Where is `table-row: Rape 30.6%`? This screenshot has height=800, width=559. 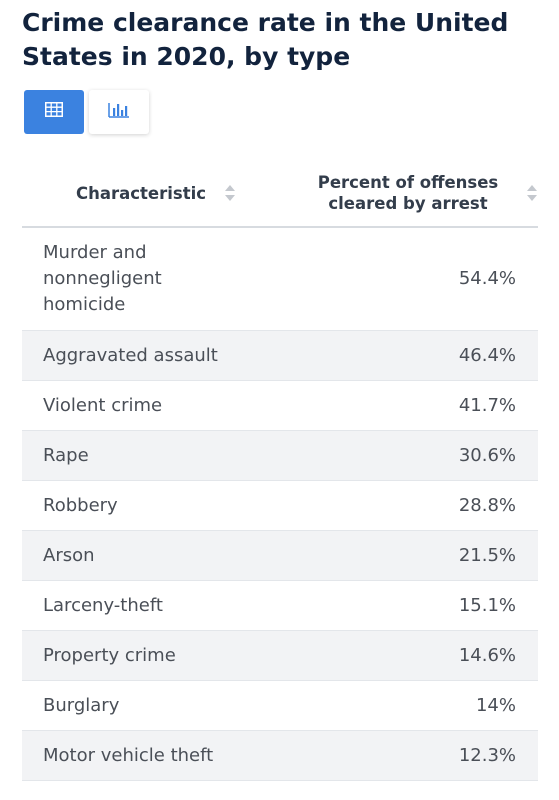 table-row: Rape 30.6% is located at coordinates (280, 455).